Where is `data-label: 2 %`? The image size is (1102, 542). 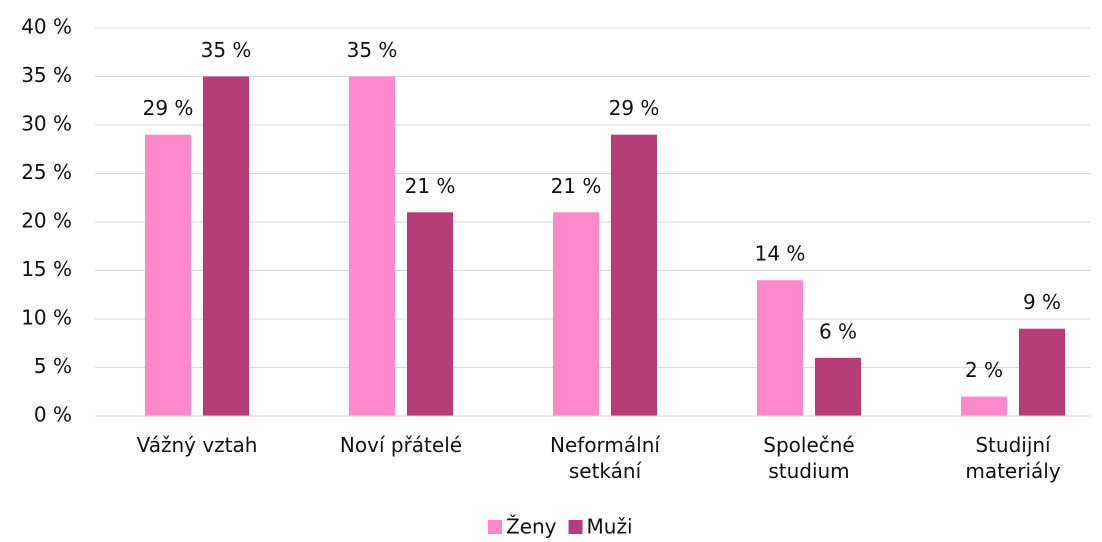
data-label: 2 % is located at coordinates (984, 370).